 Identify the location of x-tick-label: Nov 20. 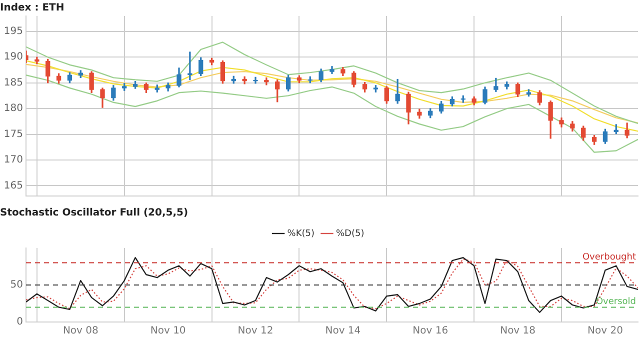
(605, 331).